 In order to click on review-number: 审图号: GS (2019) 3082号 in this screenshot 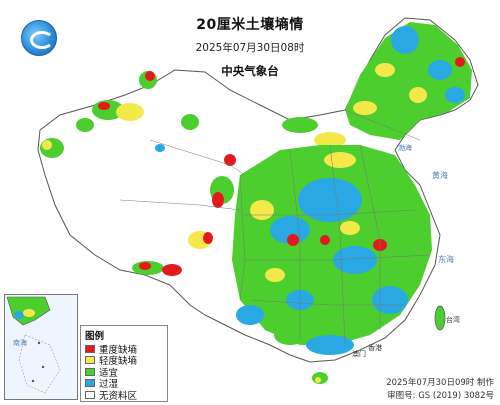, I will do `click(440, 395)`.